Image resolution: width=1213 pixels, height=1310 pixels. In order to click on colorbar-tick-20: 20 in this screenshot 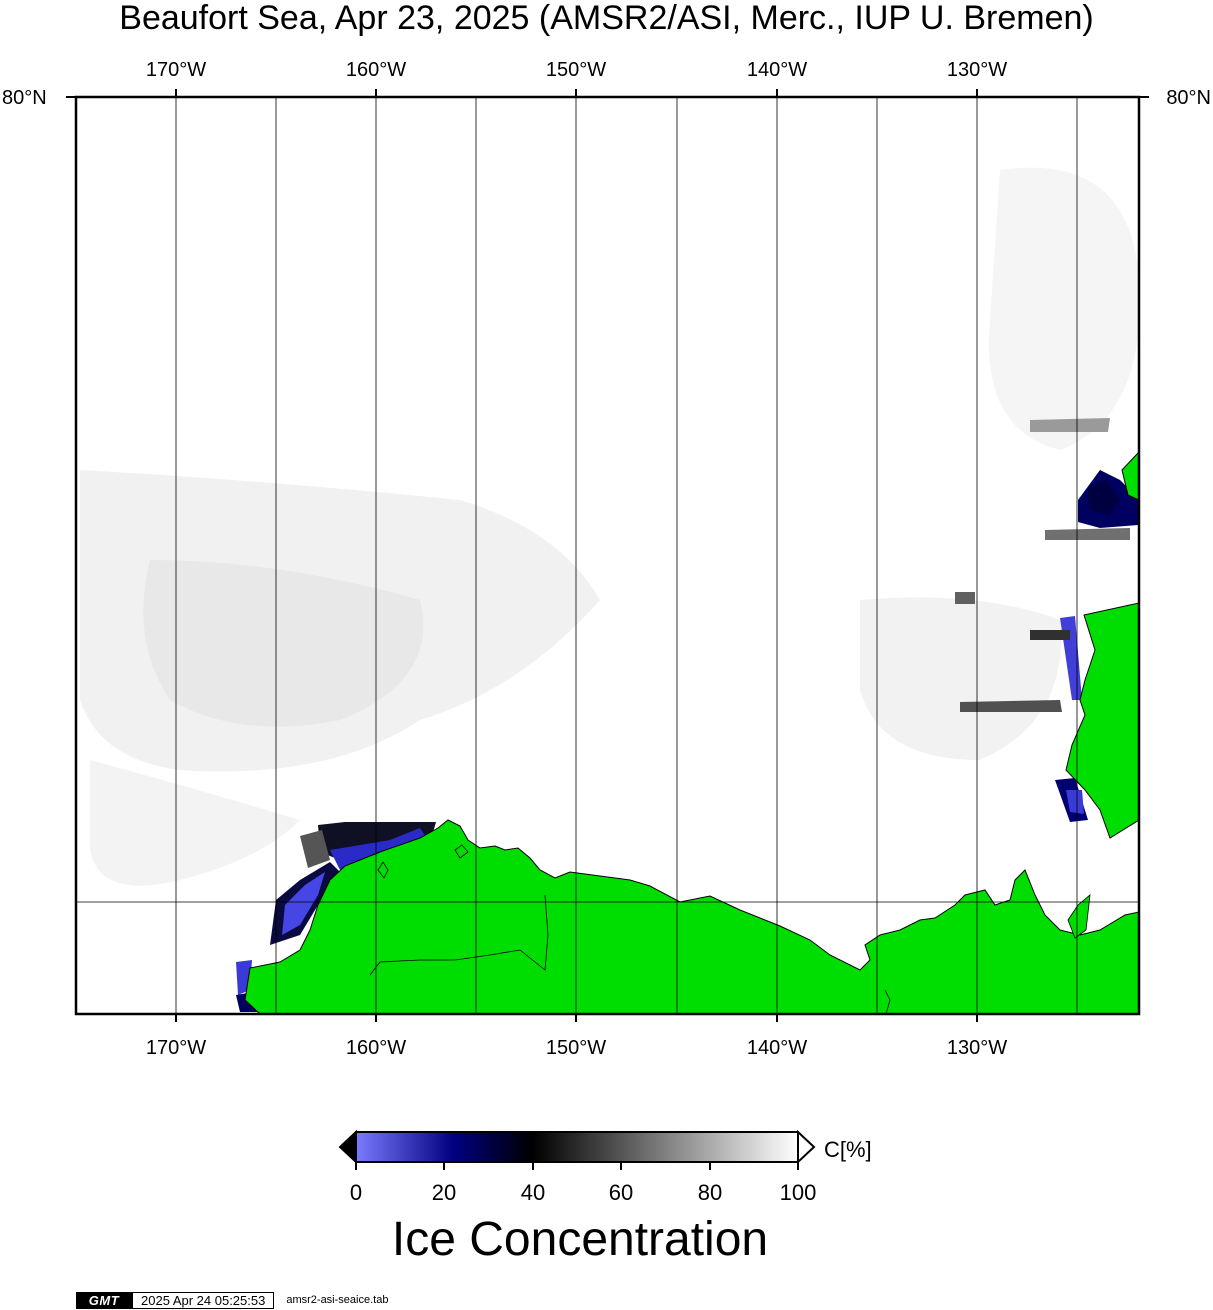, I will do `click(444, 1192)`.